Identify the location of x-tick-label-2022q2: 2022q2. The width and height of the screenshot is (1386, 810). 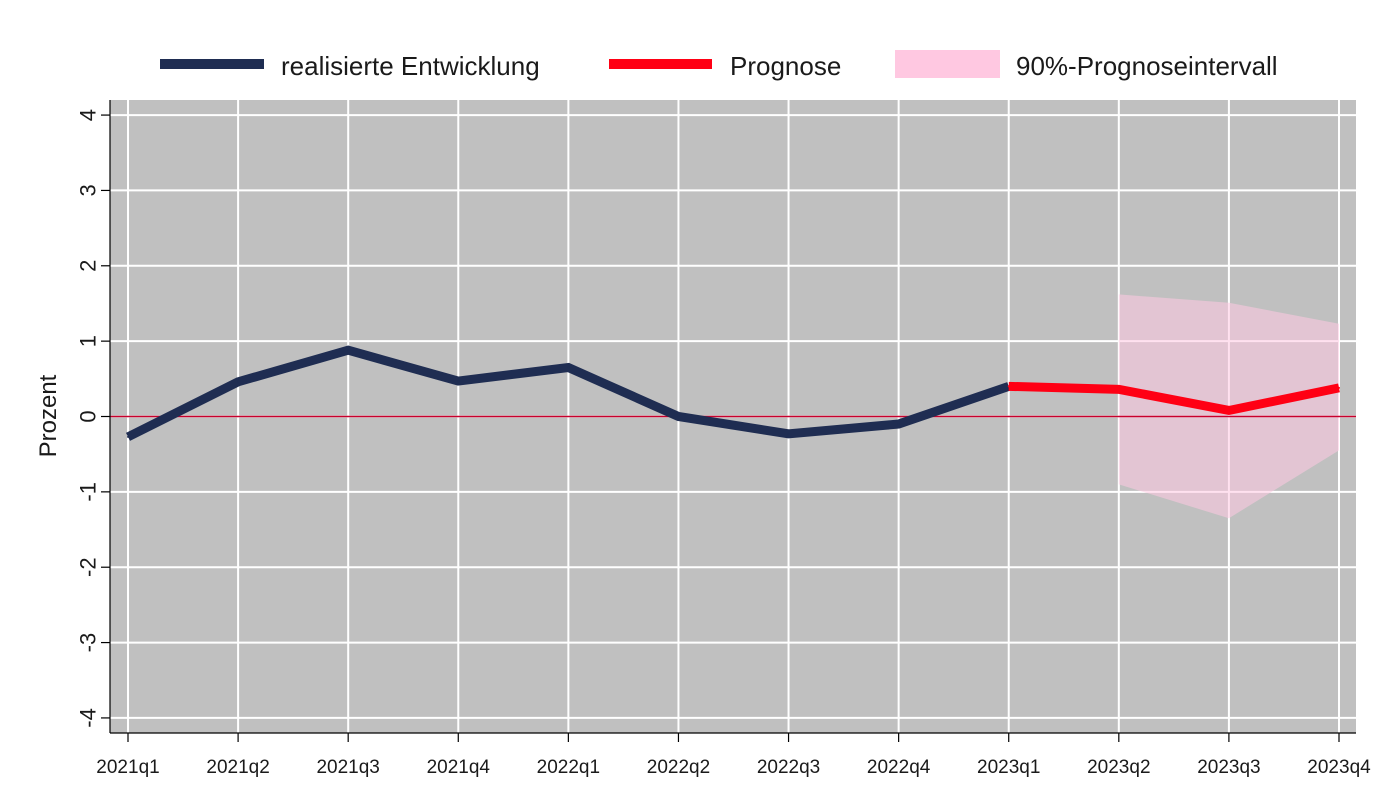
(678, 767).